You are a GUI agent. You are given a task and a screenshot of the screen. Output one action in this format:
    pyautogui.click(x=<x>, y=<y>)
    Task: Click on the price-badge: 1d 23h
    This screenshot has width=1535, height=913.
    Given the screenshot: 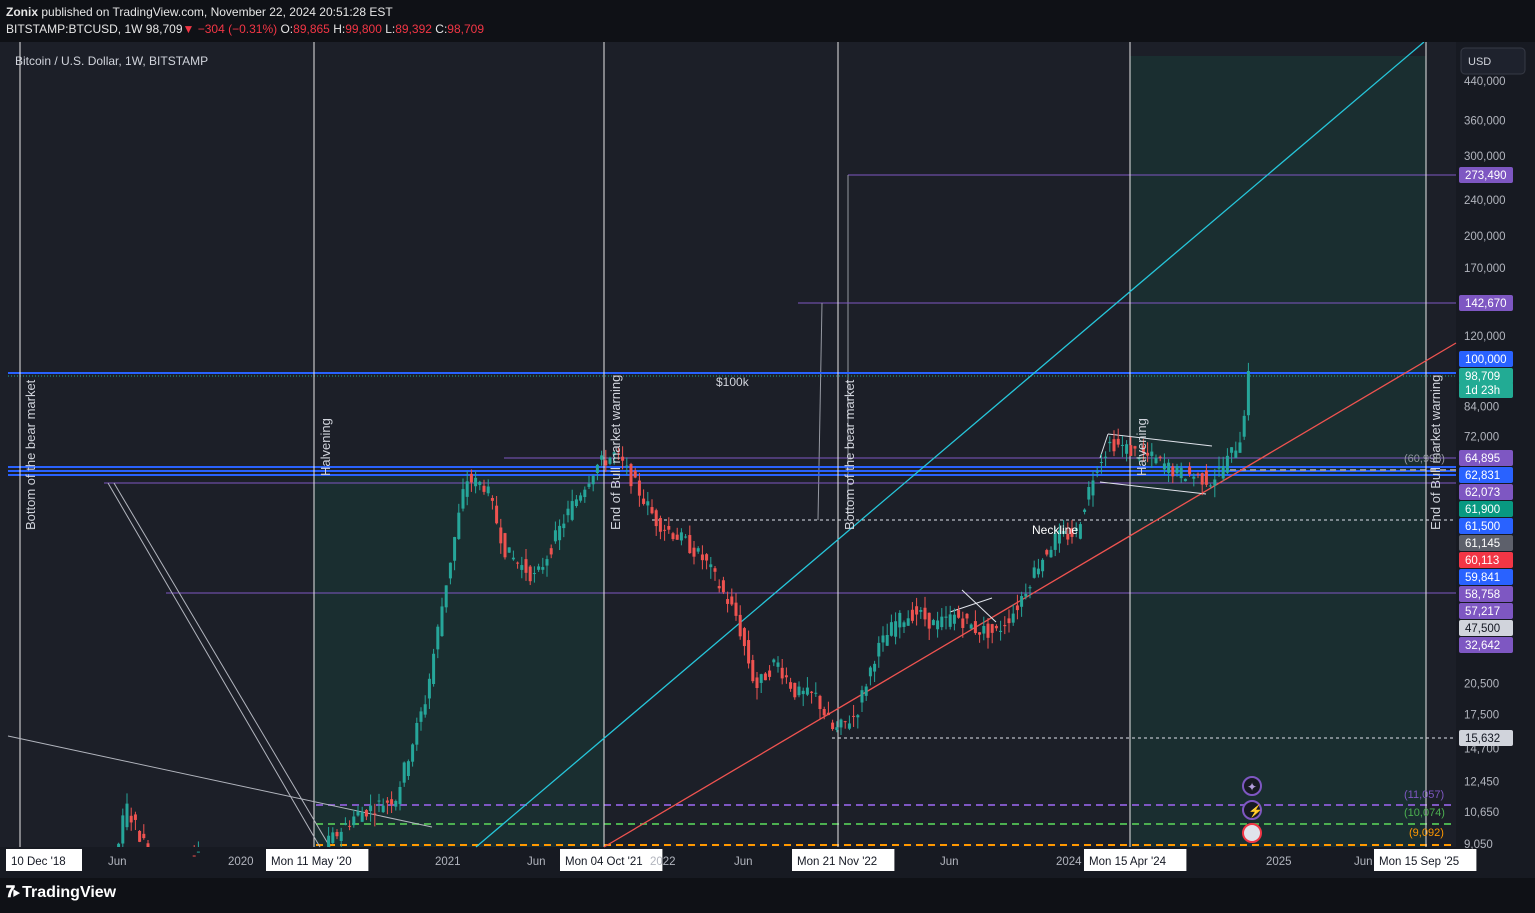 What is the action you would take?
    pyautogui.click(x=1486, y=390)
    